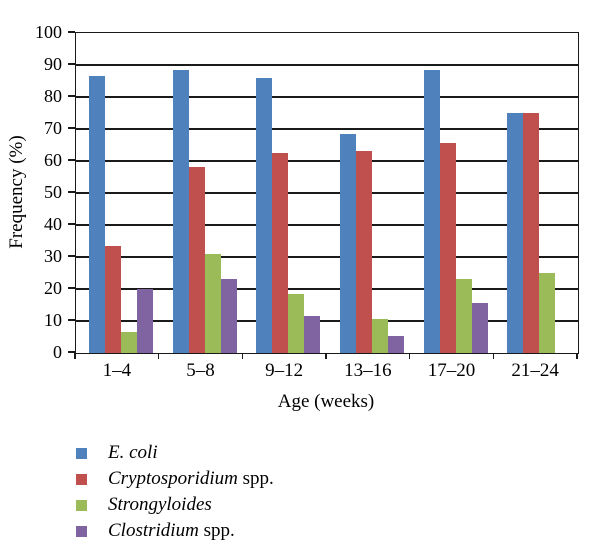 This screenshot has width=600, height=560. What do you see at coordinates (53, 224) in the screenshot?
I see `y-tick-label-40: 40` at bounding box center [53, 224].